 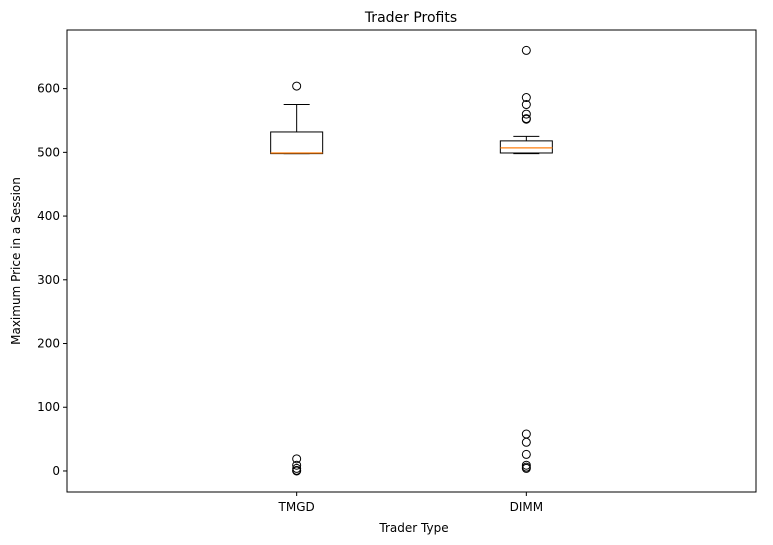 I want to click on x-axis-label: Trader Type, so click(x=413, y=528).